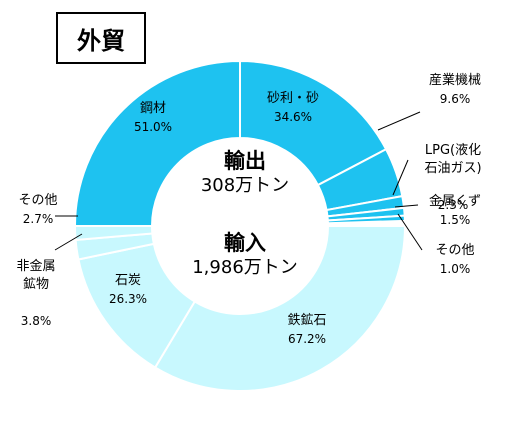 The image size is (509, 424). I want to click on label-kinzoku-name: 金属くず, so click(454, 201).